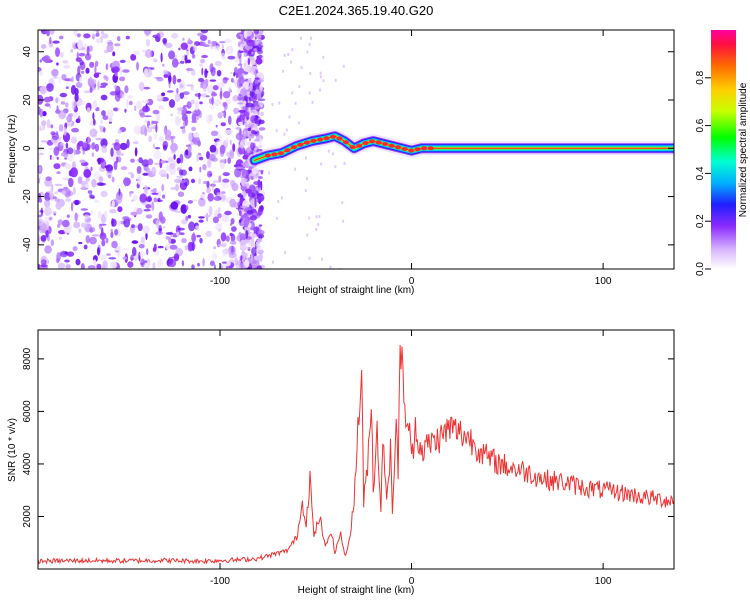 This screenshot has width=750, height=600. What do you see at coordinates (27, 463) in the screenshot?
I see `snr-ytick-label: 4000` at bounding box center [27, 463].